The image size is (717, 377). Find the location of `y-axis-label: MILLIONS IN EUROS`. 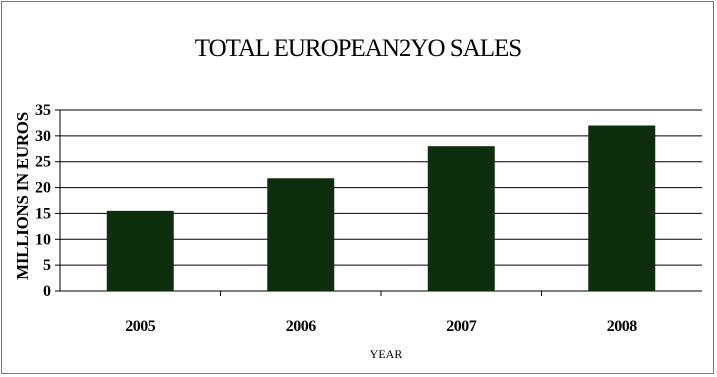

y-axis-label: MILLIONS IN EUROS is located at coordinates (22, 196).